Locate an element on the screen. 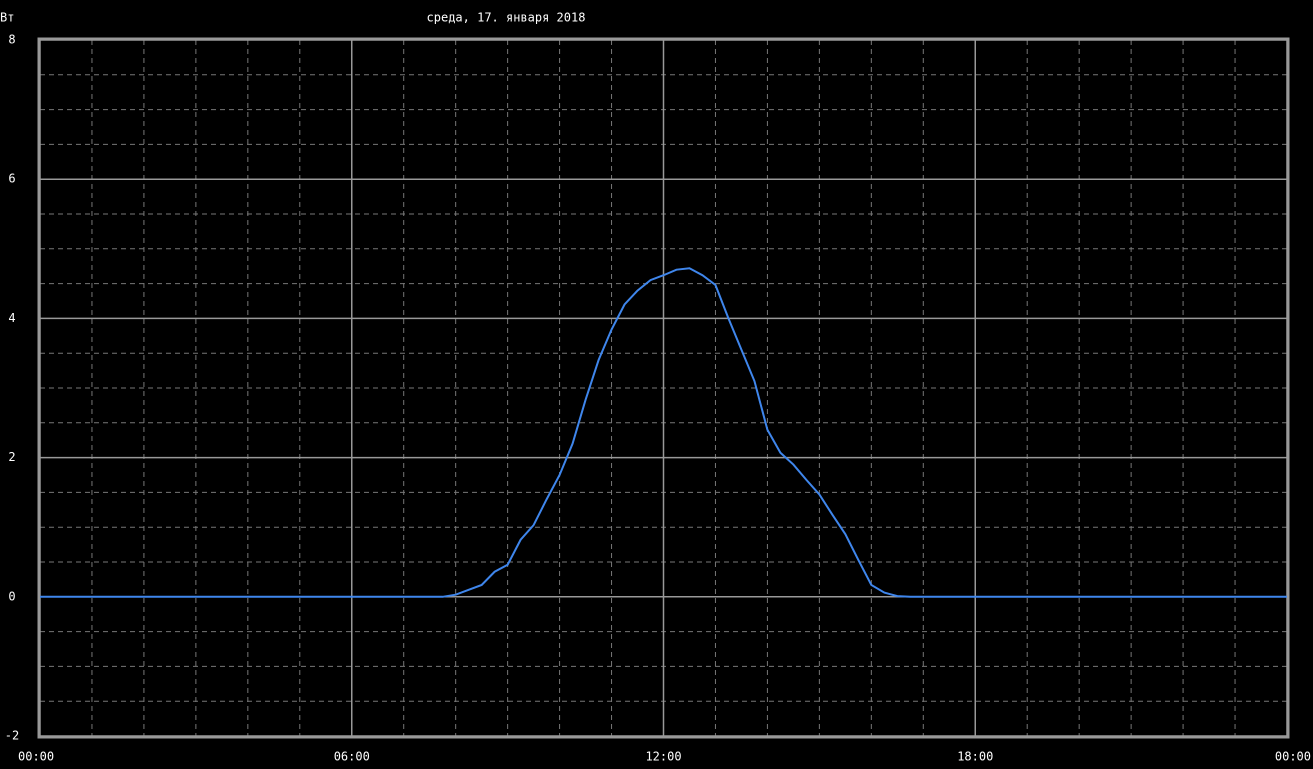  chart-title: среда, 17. января 2018 is located at coordinates (506, 18).